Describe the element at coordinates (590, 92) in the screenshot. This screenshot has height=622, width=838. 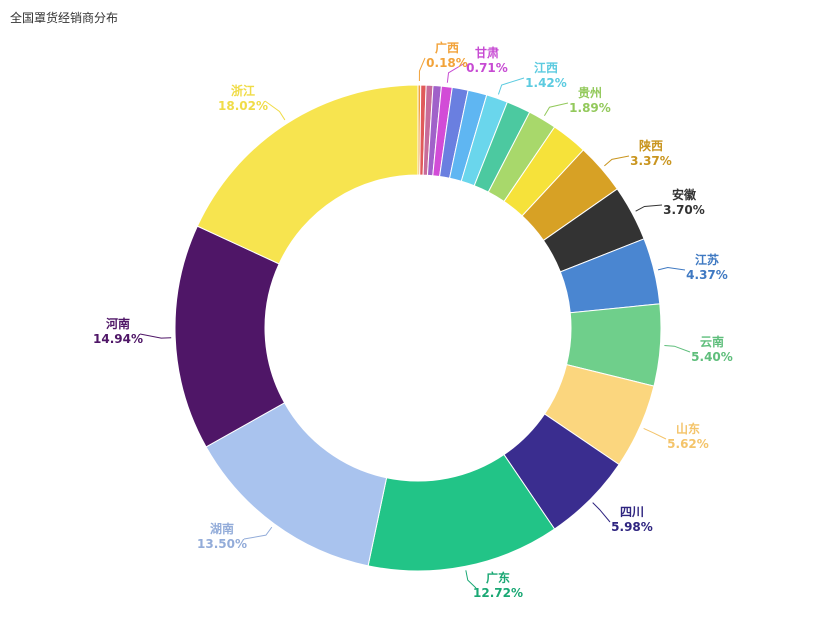
I see `slice-label-name-贵州: 贵州` at that location.